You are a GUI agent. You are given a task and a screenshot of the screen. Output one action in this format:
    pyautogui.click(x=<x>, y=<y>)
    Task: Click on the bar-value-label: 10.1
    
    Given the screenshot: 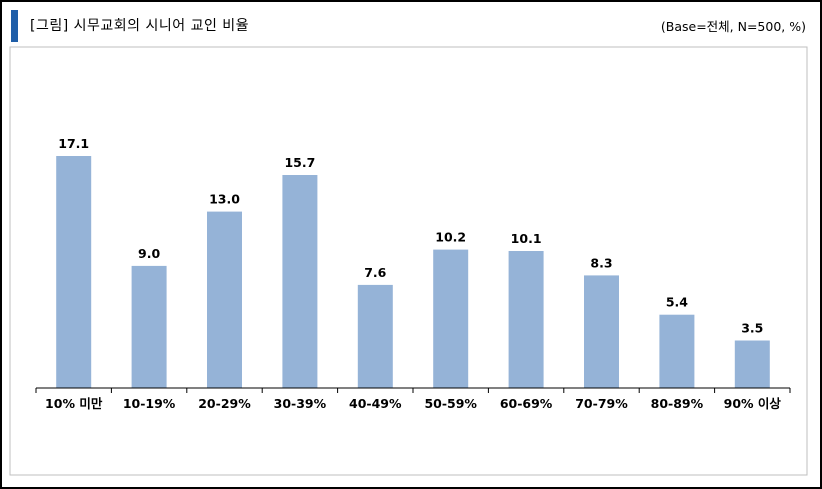 What is the action you would take?
    pyautogui.click(x=526, y=238)
    